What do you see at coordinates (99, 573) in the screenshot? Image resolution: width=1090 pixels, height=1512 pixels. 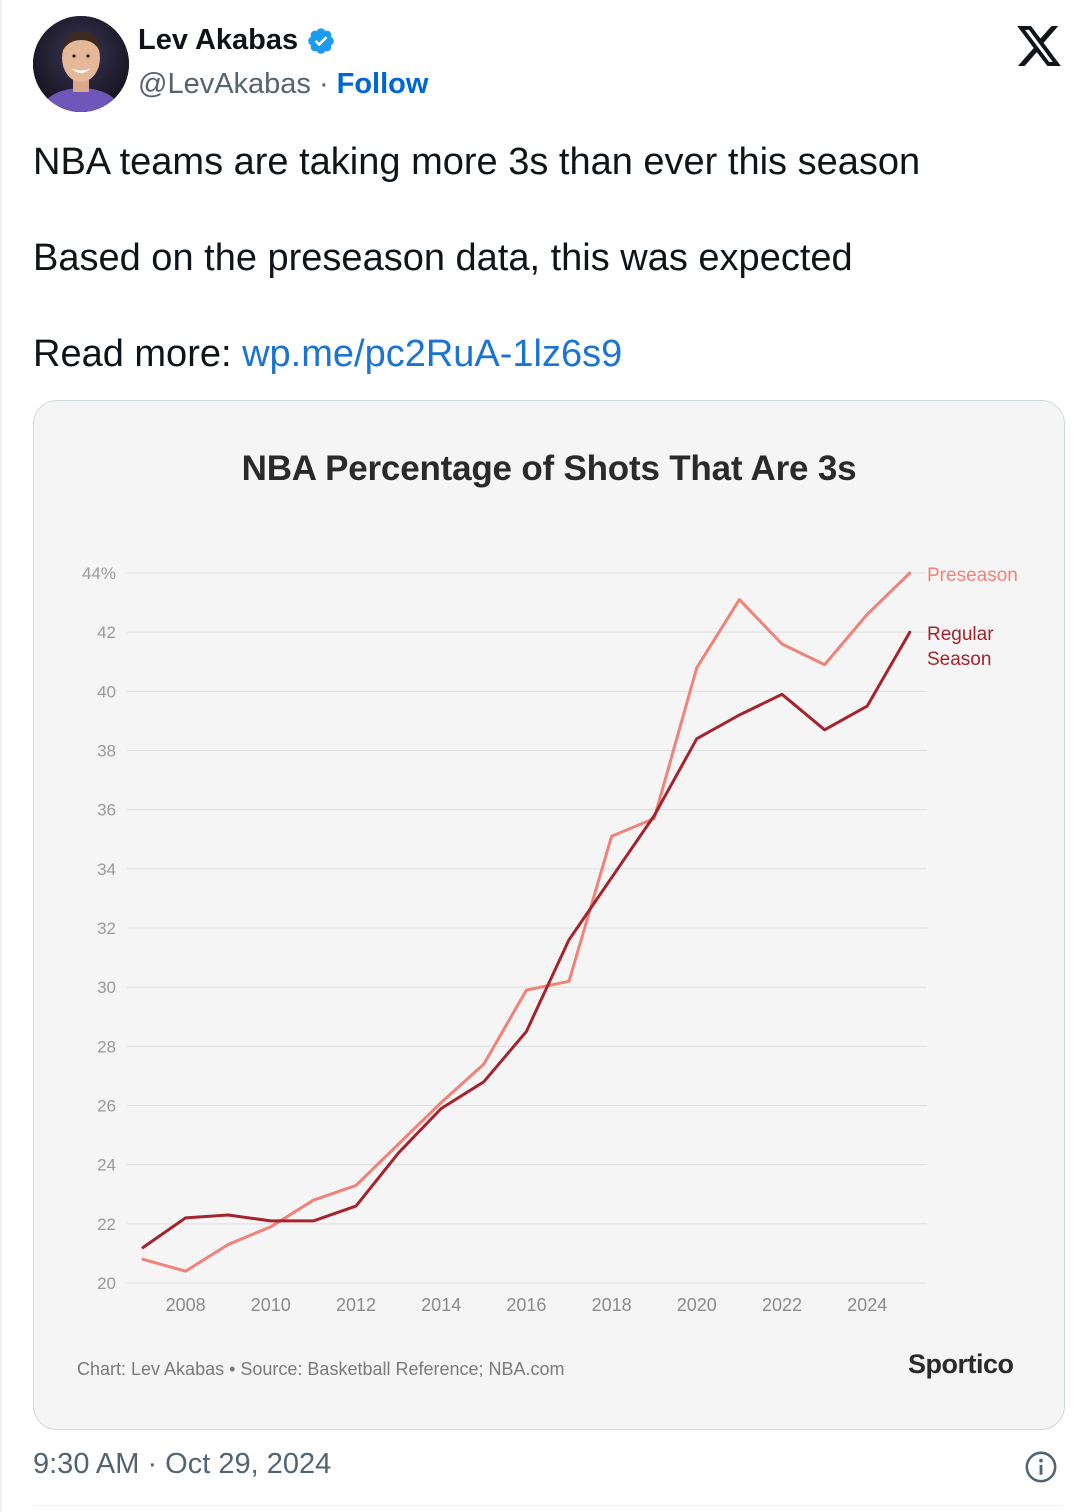 I see `y-tick-label: 44%` at bounding box center [99, 573].